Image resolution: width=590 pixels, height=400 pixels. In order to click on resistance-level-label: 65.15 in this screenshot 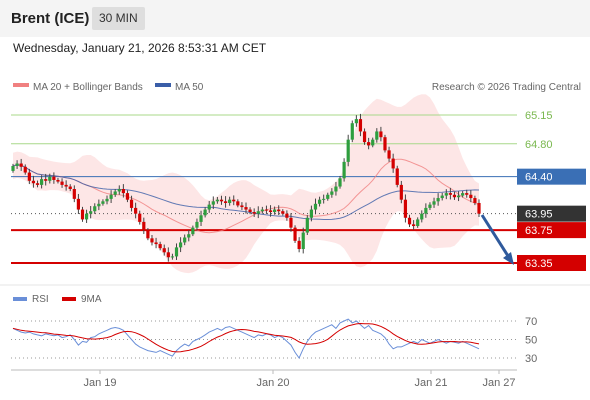, I will do `click(539, 116)`.